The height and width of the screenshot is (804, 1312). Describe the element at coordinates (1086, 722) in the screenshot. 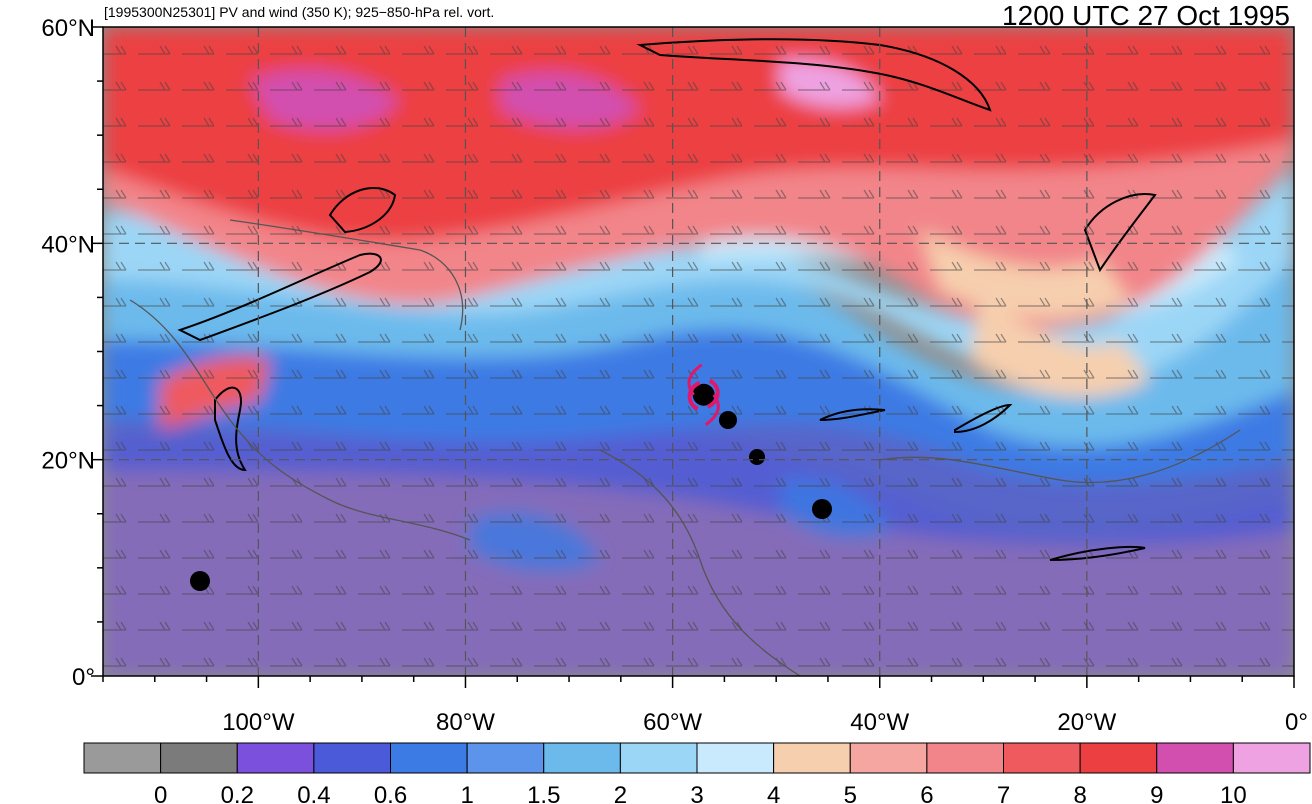

I see `lon-label: 20°W` at that location.